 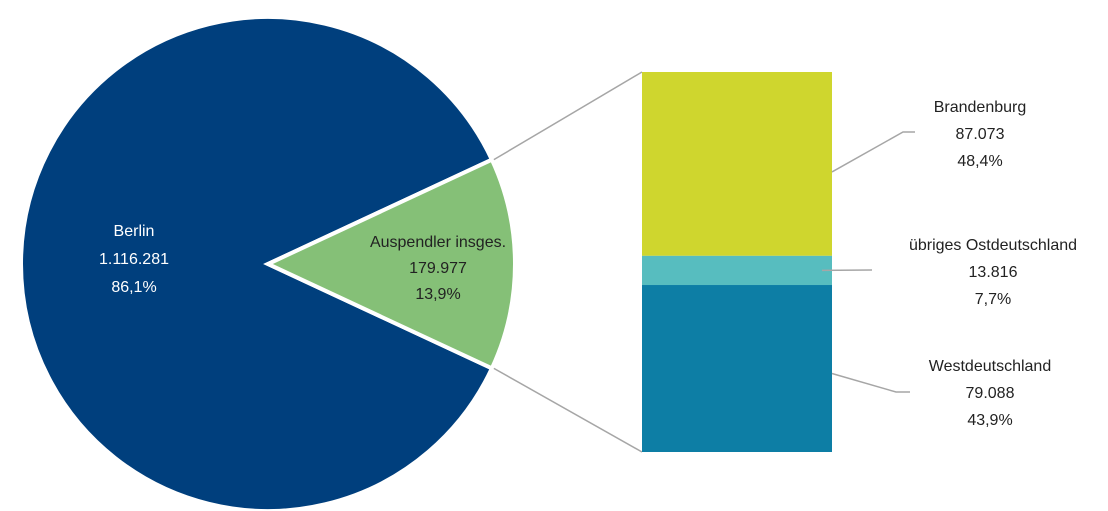 I want to click on slice-label-auspendler-percent: 13,9%, so click(x=437, y=294).